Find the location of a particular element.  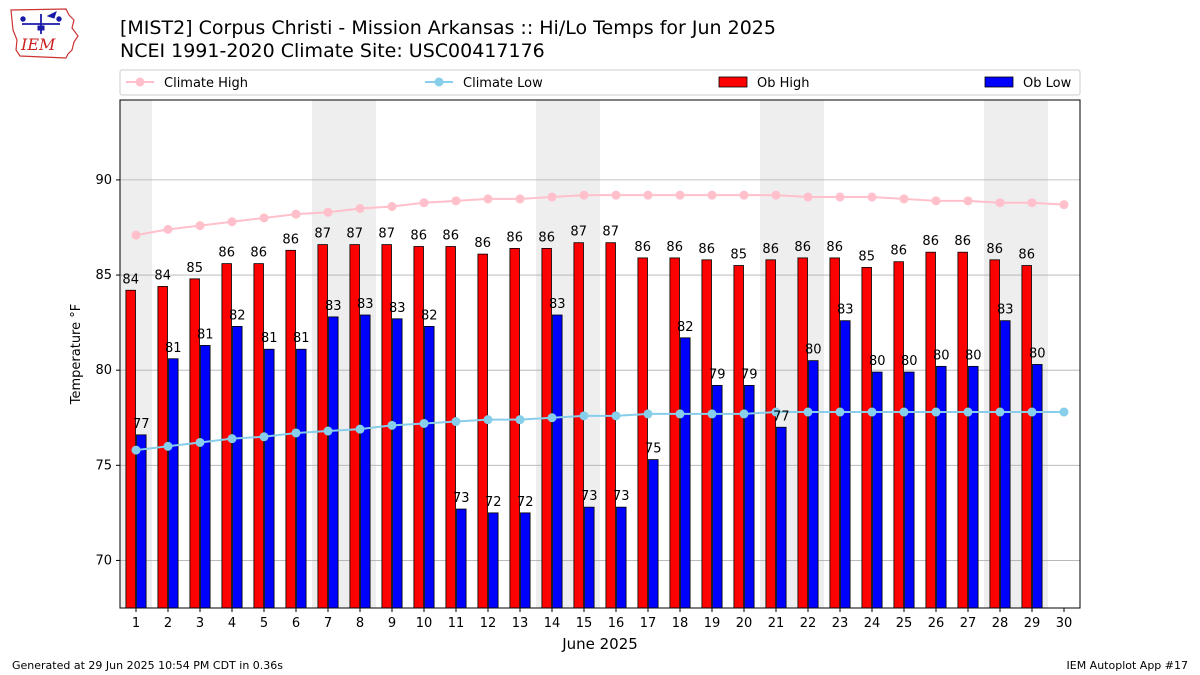

legend-ob-high-label: Ob High is located at coordinates (783, 83).